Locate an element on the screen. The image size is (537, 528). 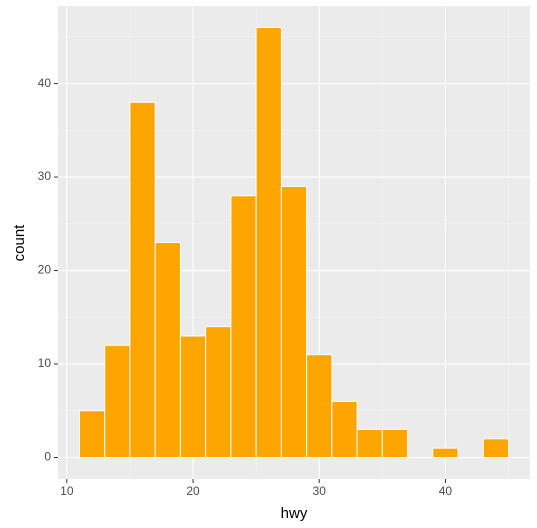
x-tick-label: 40 is located at coordinates (446, 491).